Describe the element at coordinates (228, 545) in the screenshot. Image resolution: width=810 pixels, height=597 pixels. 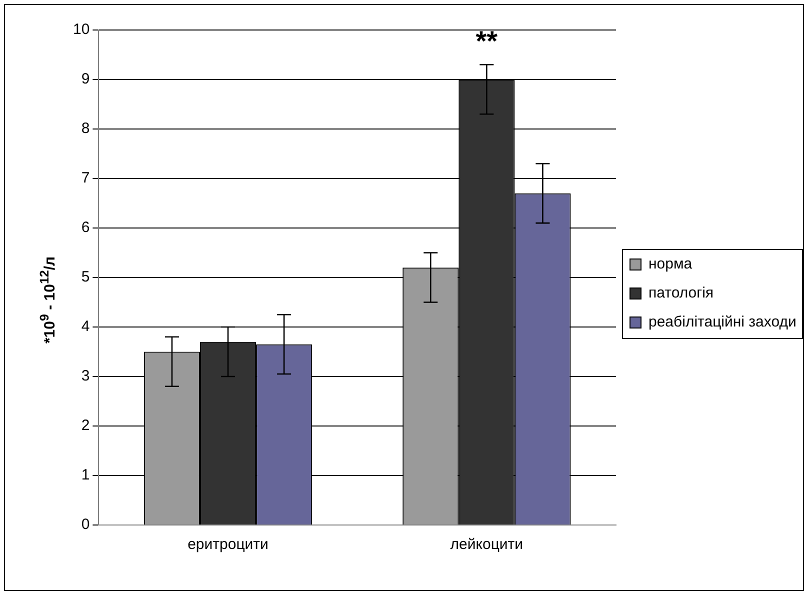
I see `x-tick-label: еритроцити` at that location.